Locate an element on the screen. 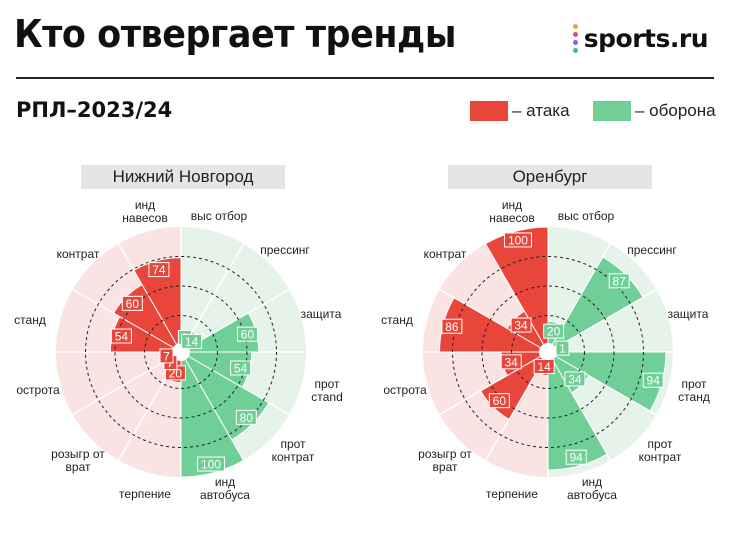 The image size is (730, 544). team-label-orenburg: Оренбург is located at coordinates (550, 177).